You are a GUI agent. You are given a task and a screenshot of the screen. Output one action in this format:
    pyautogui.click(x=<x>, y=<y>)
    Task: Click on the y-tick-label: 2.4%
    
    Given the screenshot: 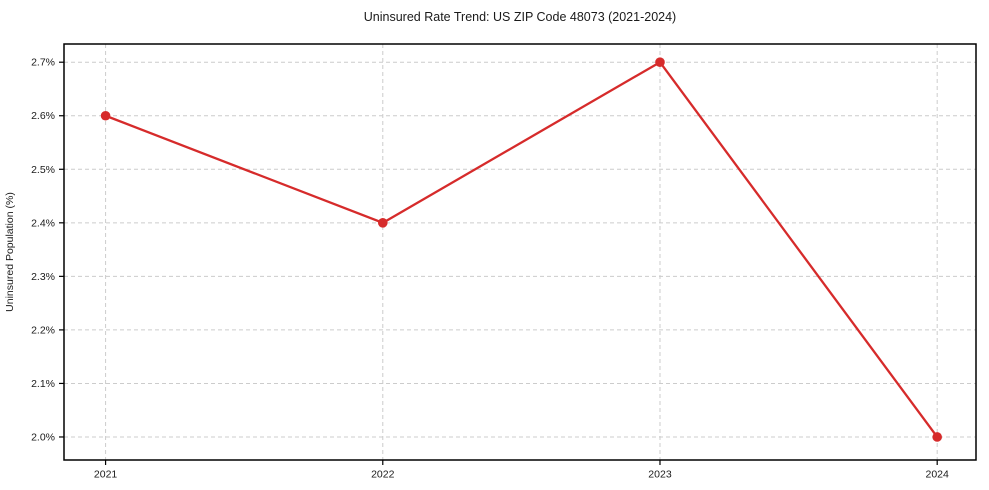 What is the action you would take?
    pyautogui.click(x=43, y=223)
    